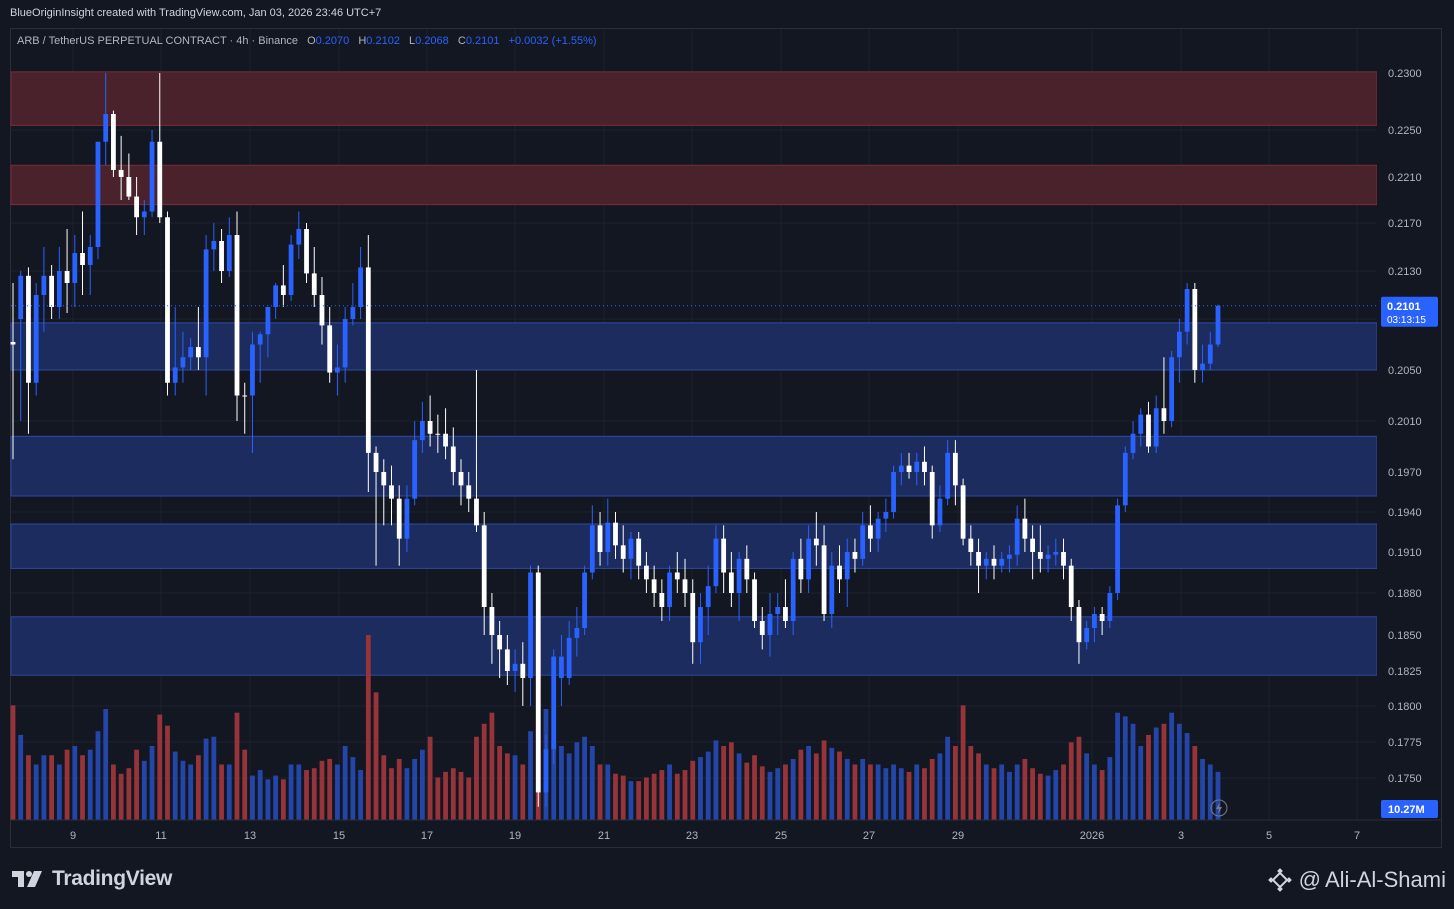 This screenshot has width=1454, height=909. I want to click on y-tick-label: 0.2250, so click(1405, 131).